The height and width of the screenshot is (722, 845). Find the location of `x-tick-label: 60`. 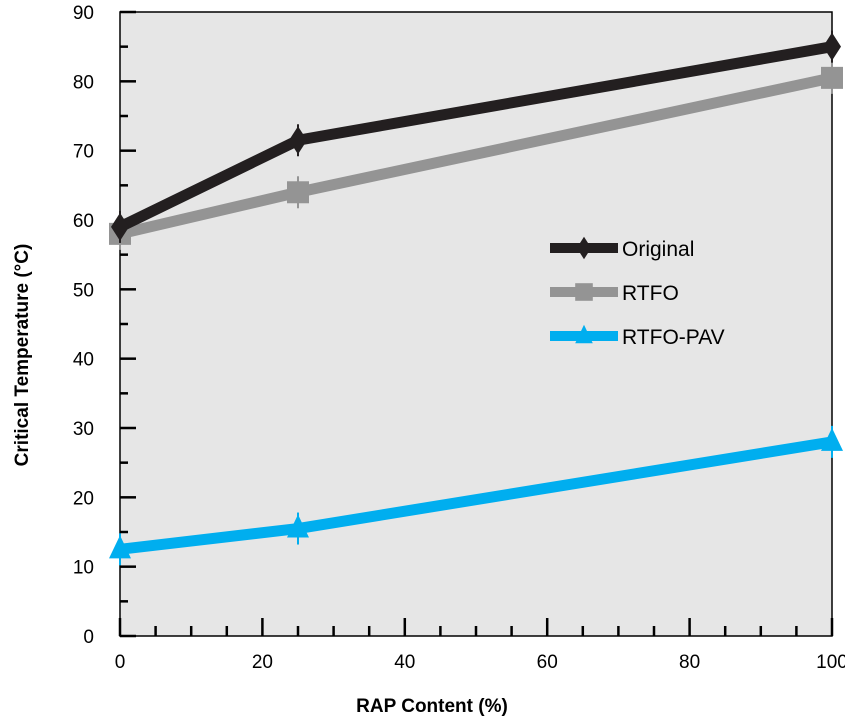

x-tick-label: 60 is located at coordinates (547, 662).